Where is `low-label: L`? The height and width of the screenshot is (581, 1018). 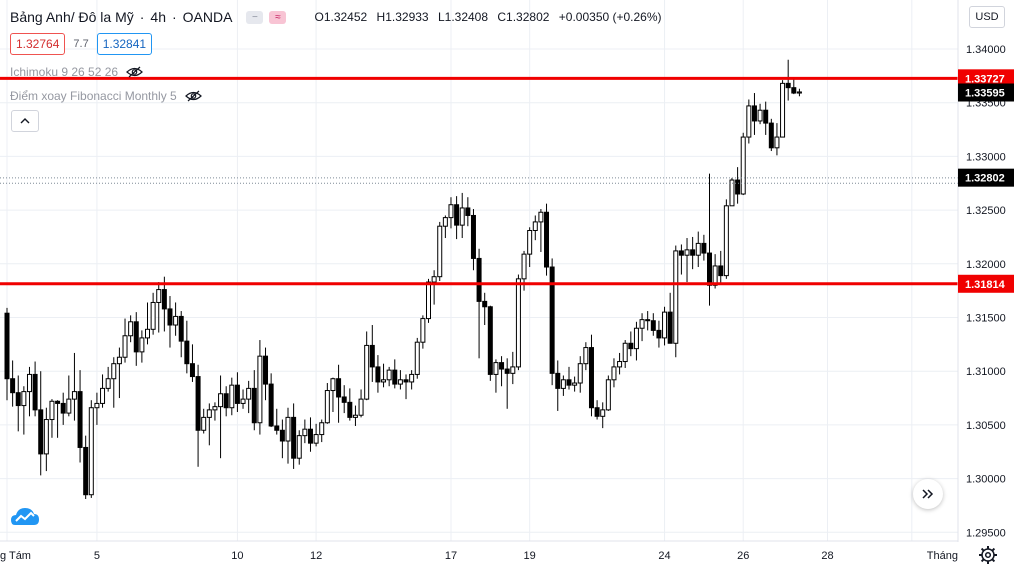 low-label: L is located at coordinates (441, 17).